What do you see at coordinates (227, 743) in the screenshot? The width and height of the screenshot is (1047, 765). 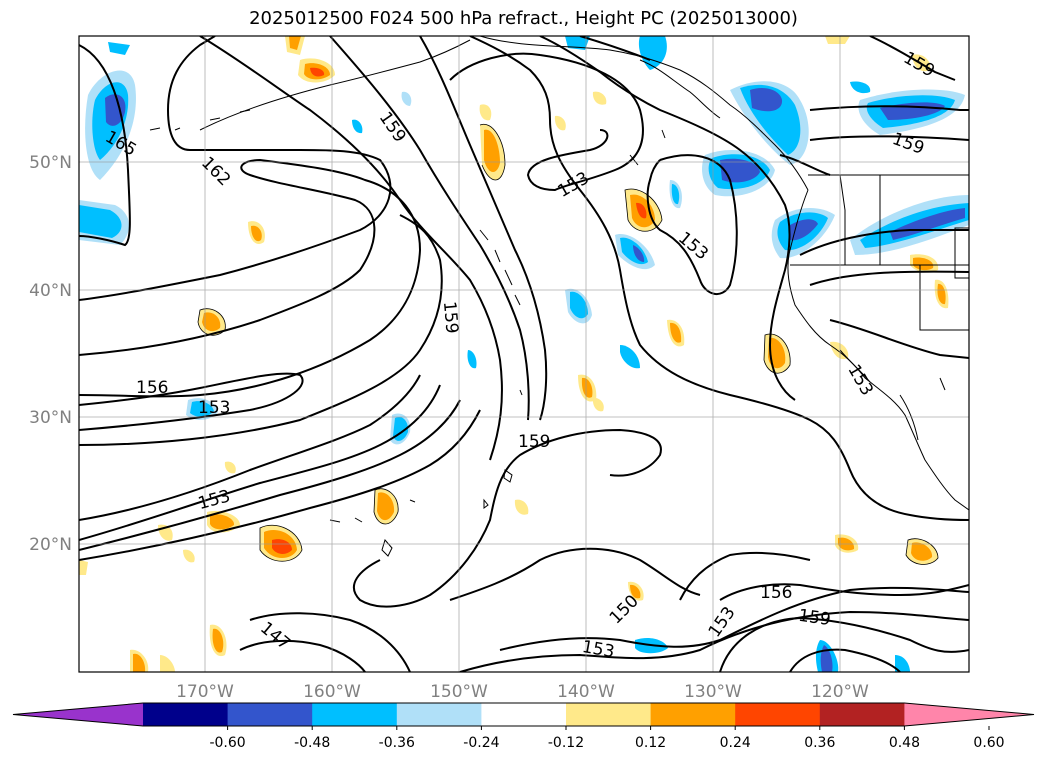 I see `colorbar-tick-label: -0.60` at bounding box center [227, 743].